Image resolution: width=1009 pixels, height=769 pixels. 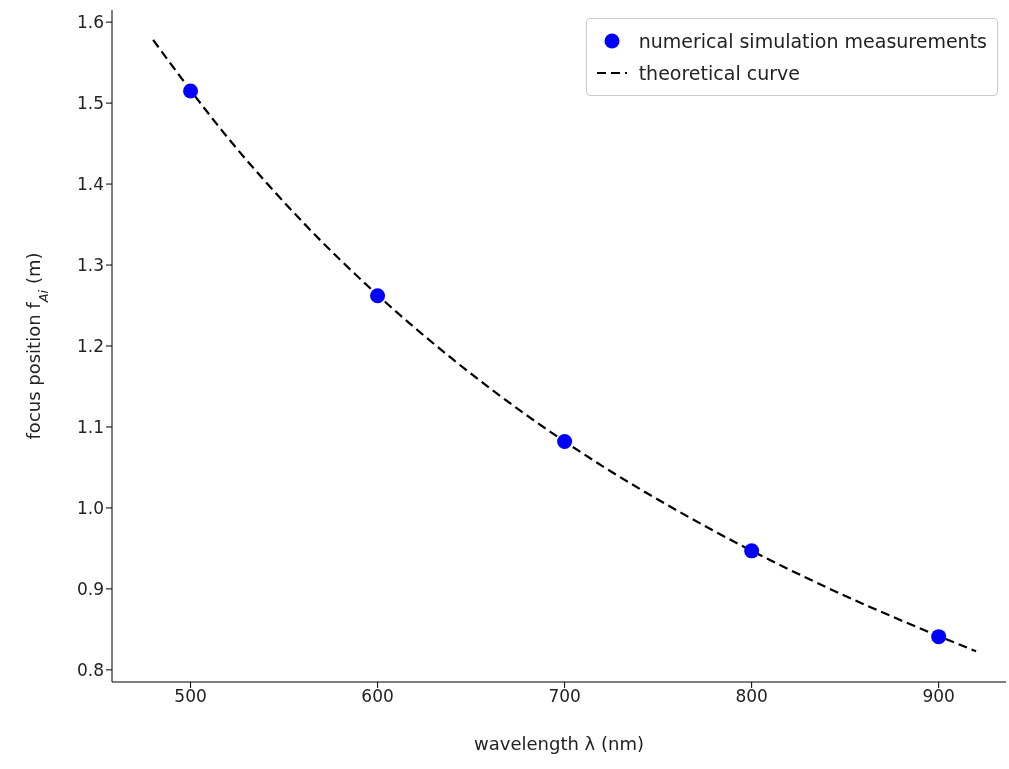 What do you see at coordinates (90, 588) in the screenshot?
I see `y-tick-label: 0.9` at bounding box center [90, 588].